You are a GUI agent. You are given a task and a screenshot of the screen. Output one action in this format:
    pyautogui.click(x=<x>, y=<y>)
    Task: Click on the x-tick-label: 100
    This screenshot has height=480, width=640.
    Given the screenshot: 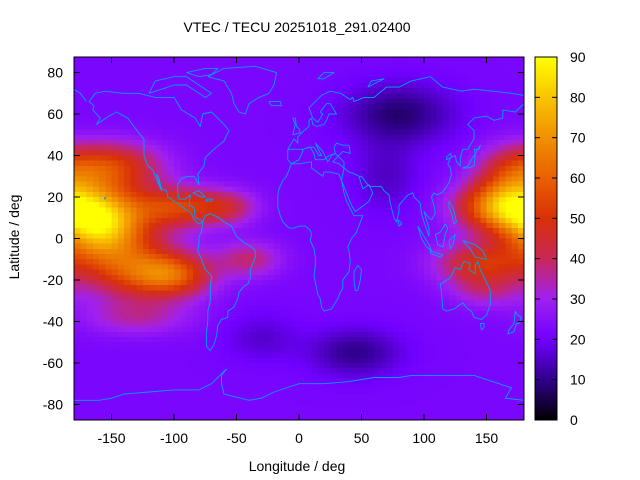 What is the action you would take?
    pyautogui.click(x=424, y=438)
    